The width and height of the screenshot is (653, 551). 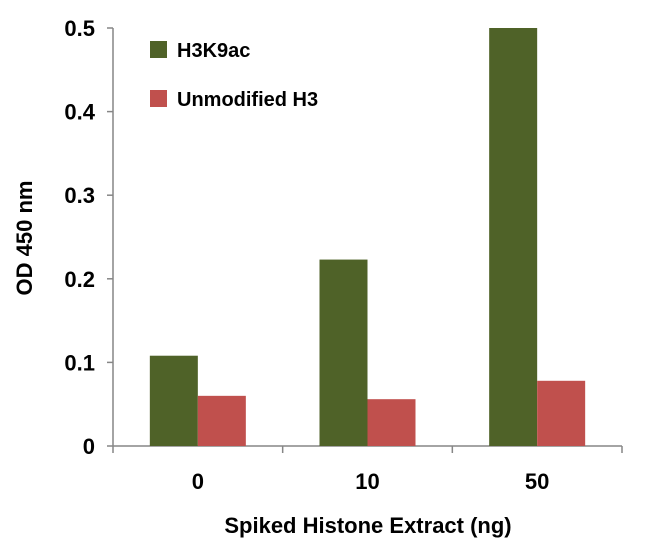 I want to click on x-tick-label: 50, so click(x=537, y=481).